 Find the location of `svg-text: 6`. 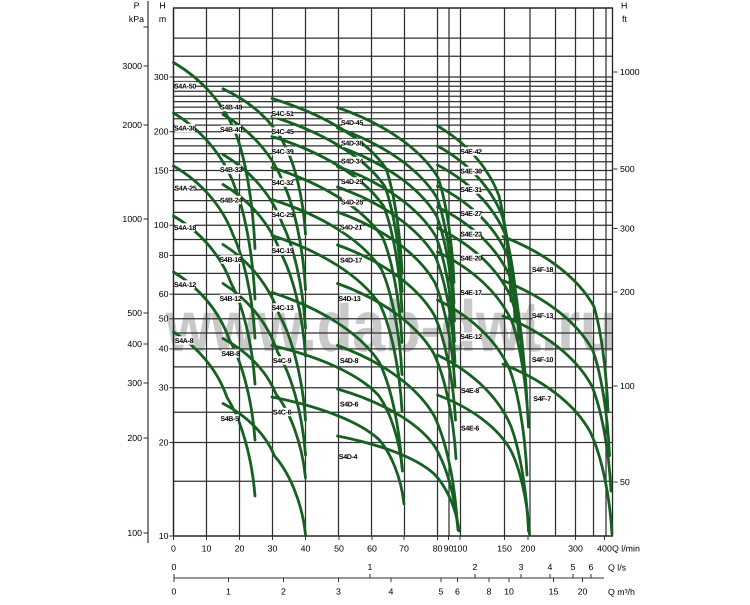

svg-text: 6 is located at coordinates (591, 567).